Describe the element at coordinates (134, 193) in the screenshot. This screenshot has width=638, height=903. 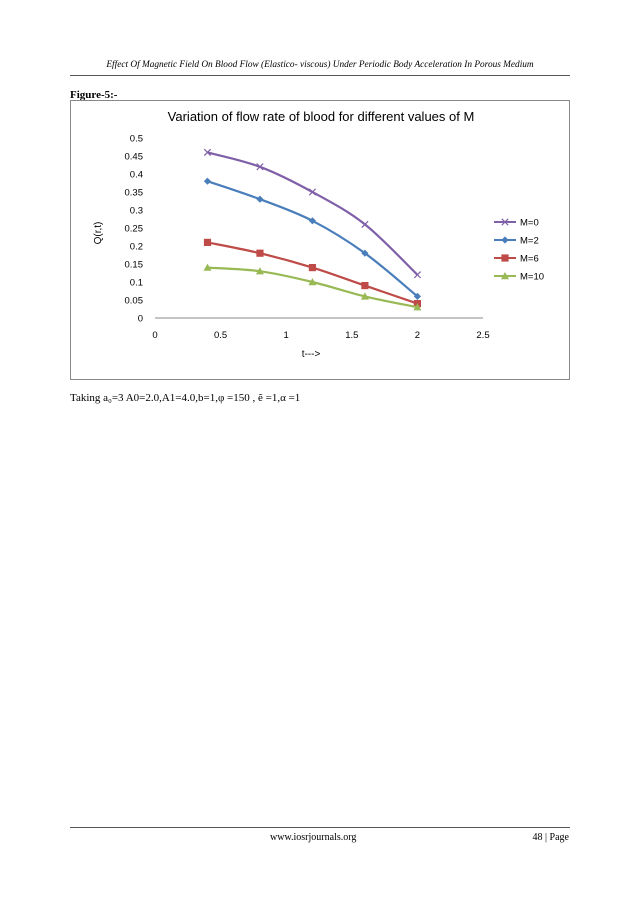
I see `y-tick-label: 0.35` at that location.